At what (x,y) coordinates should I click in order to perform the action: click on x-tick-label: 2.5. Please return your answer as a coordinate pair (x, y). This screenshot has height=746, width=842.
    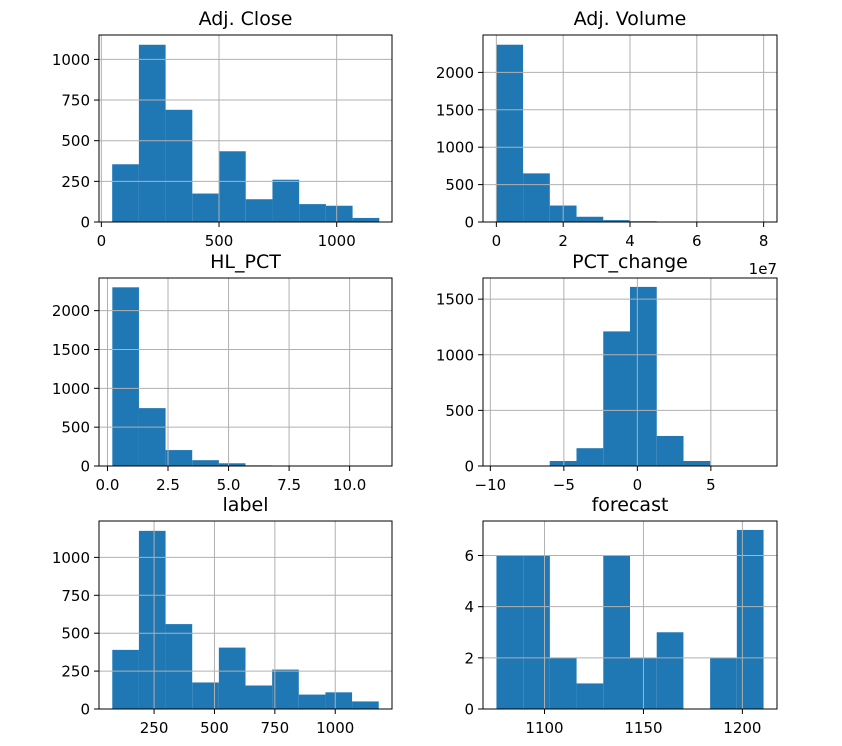
    Looking at the image, I should click on (168, 485).